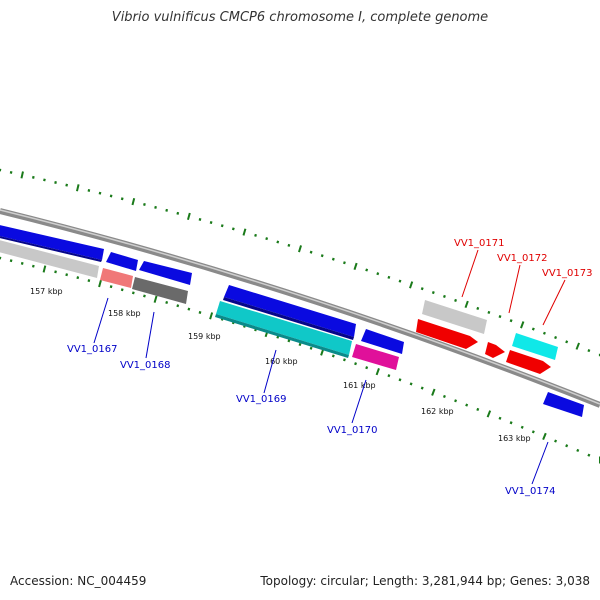  What do you see at coordinates (92, 349) in the screenshot?
I see `gene-label: VV1_0167` at bounding box center [92, 349].